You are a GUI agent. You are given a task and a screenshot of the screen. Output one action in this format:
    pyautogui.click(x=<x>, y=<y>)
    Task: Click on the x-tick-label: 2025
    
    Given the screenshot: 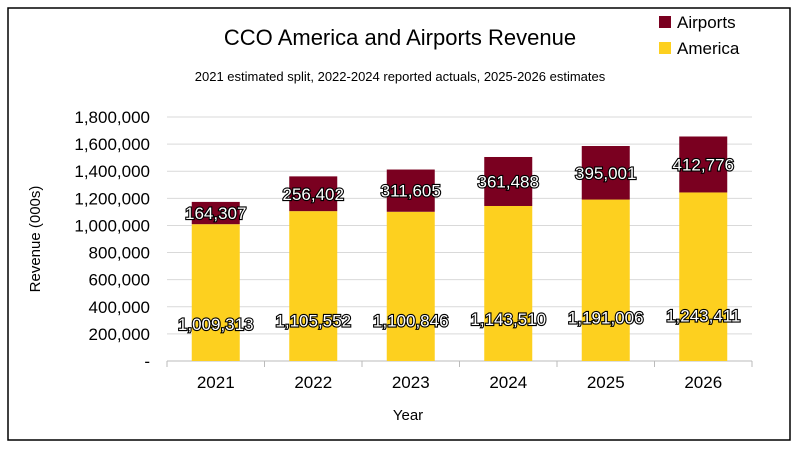 What is the action you would take?
    pyautogui.click(x=606, y=382)
    